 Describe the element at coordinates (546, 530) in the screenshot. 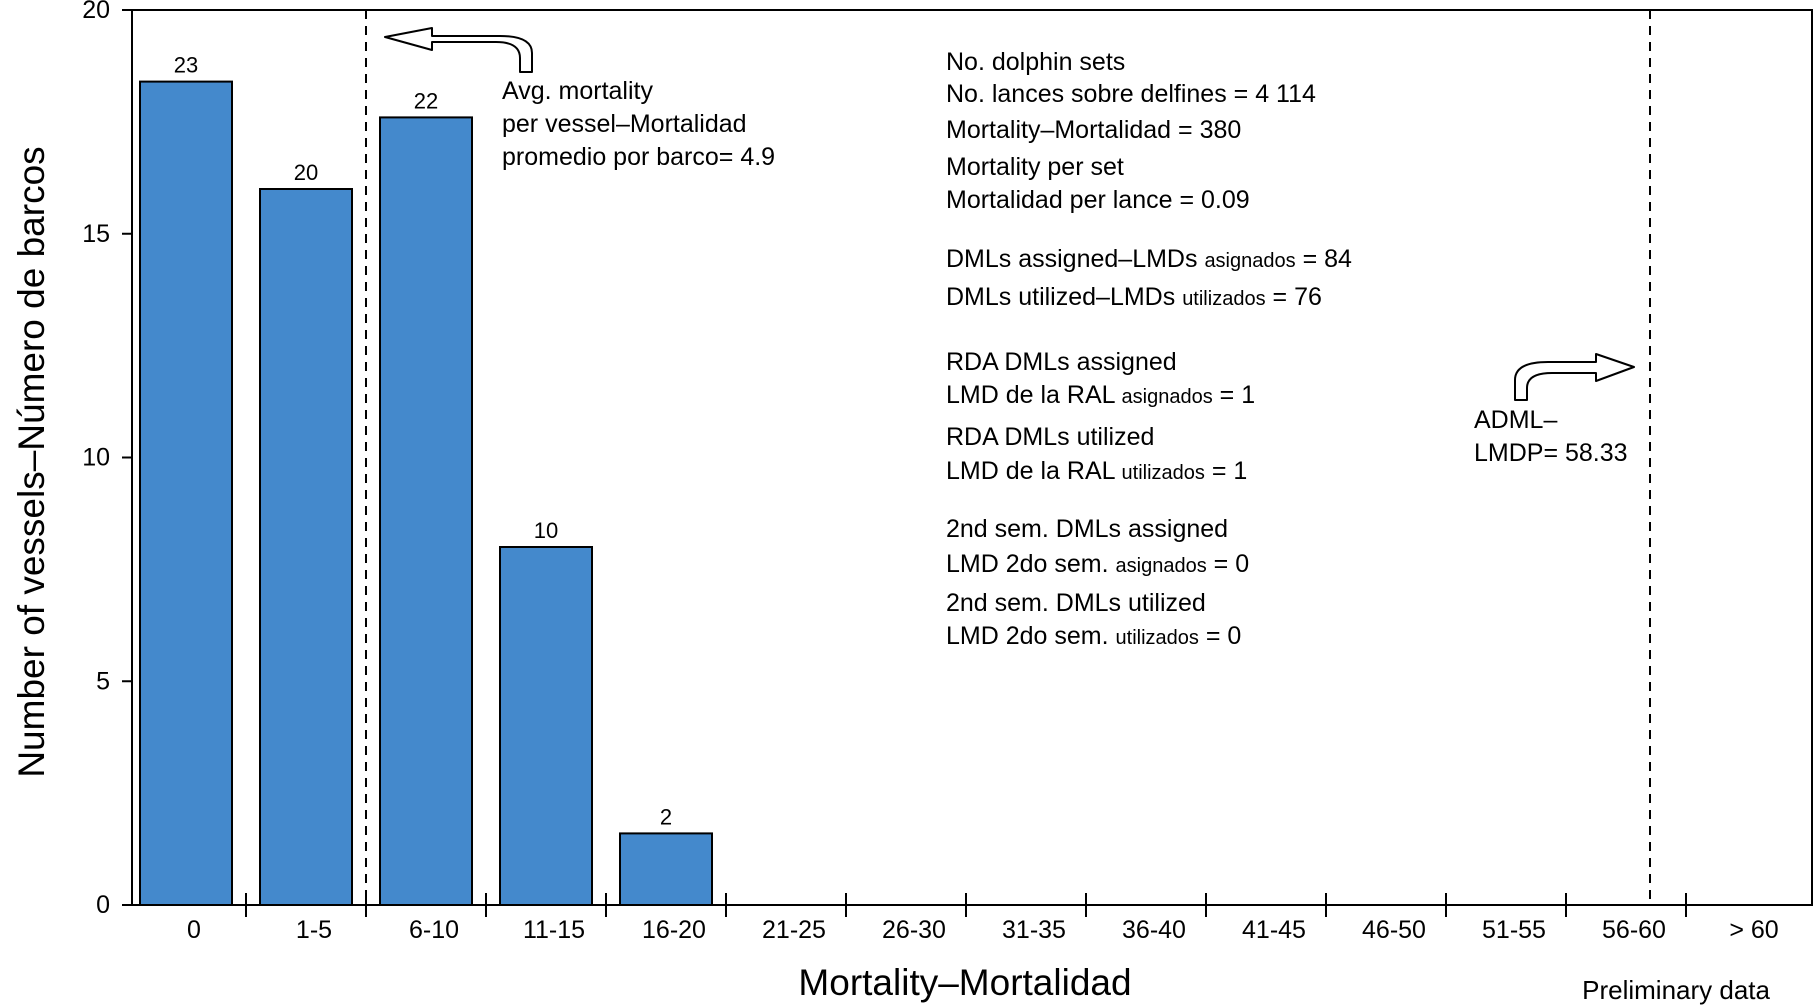

I see `bar-value-label: 10` at that location.